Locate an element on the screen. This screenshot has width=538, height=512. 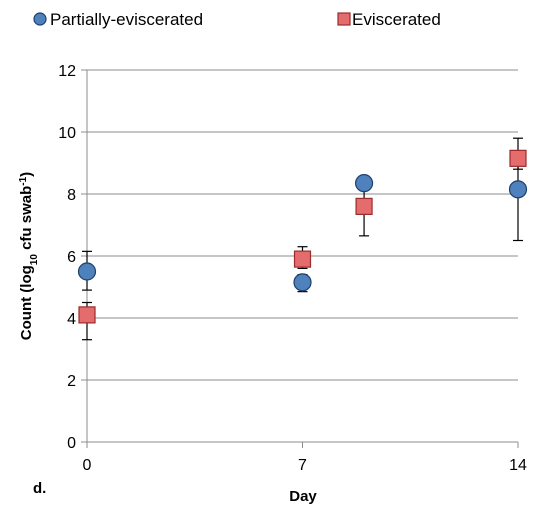
legend-item-partially-eviscerated: Partially-eviscerated is located at coordinates (118, 19).